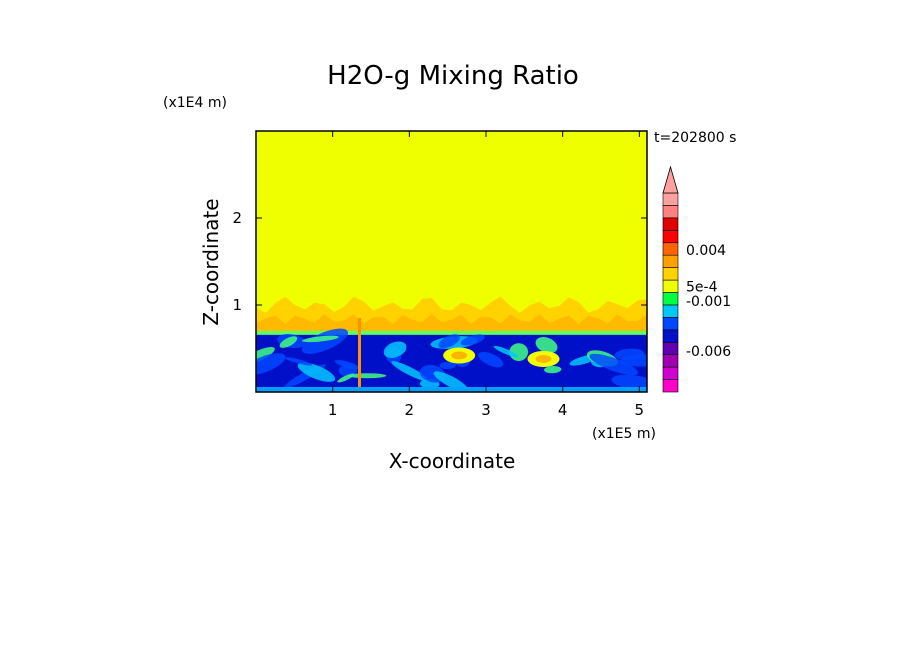  Describe the element at coordinates (708, 352) in the screenshot. I see `colorbar-label: -0.006` at that location.